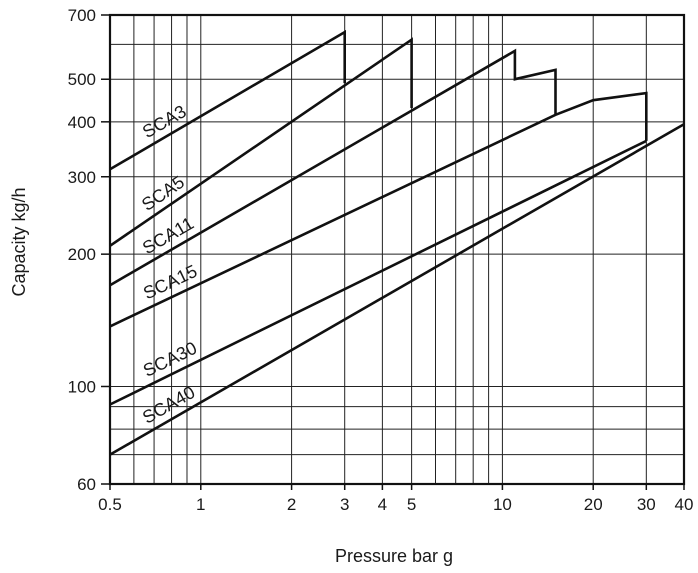 Image resolution: width=698 pixels, height=573 pixels. What do you see at coordinates (228, 100) in the screenshot?
I see `series-line-sca3` at bounding box center [228, 100].